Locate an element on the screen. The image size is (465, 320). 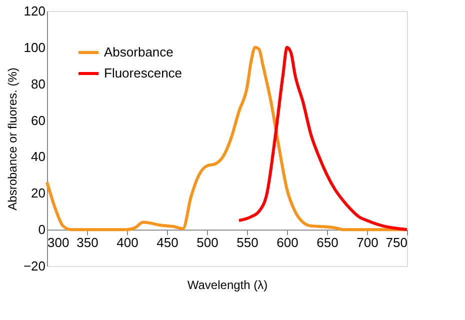
y-tick-label: −20 is located at coordinates (34, 266).